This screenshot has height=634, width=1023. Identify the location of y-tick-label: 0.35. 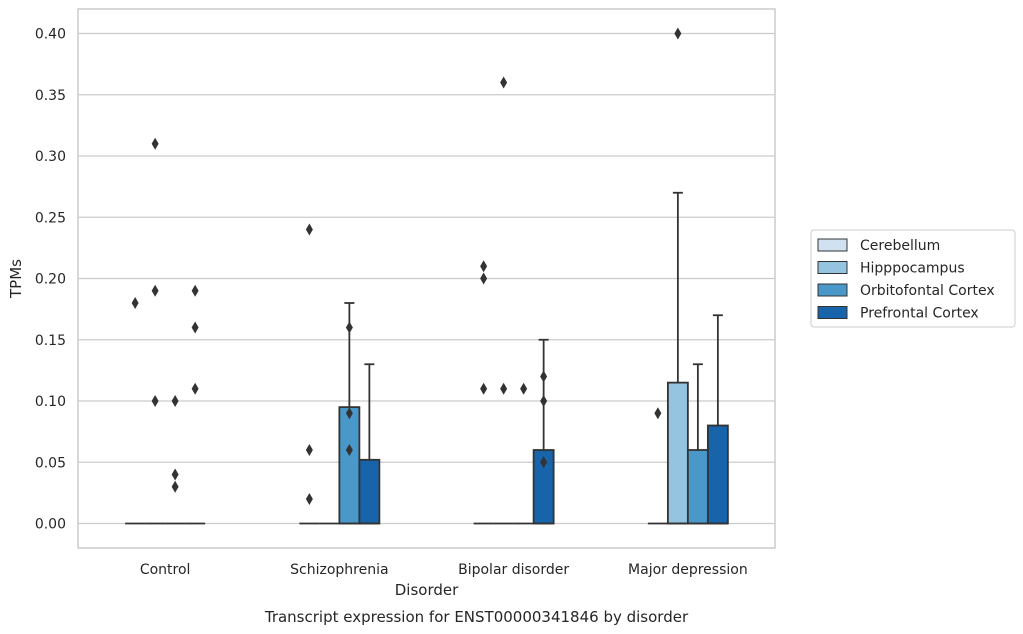
(50, 96).